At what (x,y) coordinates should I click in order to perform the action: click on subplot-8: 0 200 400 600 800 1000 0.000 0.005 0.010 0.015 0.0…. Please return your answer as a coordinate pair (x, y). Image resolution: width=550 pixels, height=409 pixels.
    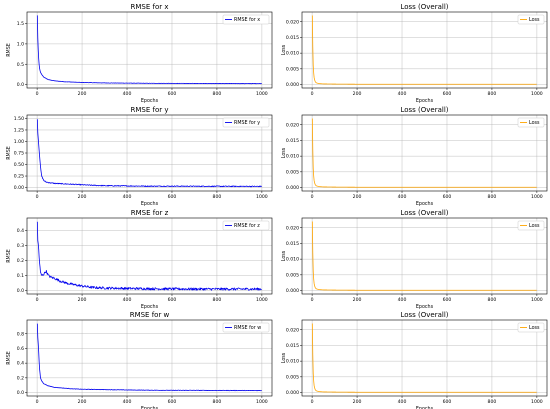
    Looking at the image, I should click on (414, 360).